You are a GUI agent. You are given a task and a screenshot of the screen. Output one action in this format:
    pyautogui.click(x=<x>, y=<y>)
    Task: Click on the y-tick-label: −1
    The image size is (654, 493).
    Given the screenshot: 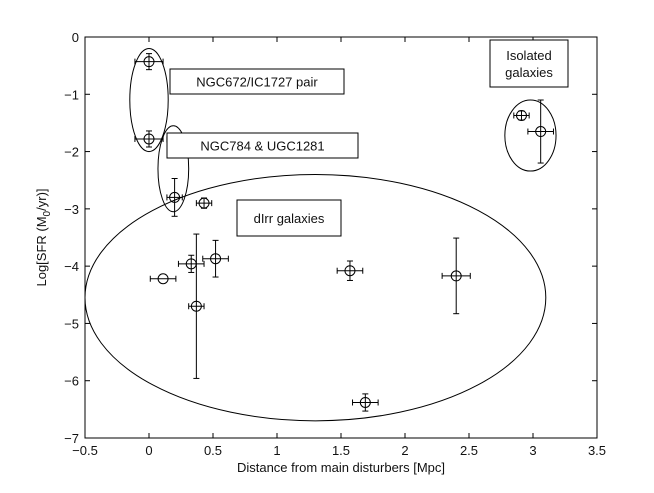 What is the action you would take?
    pyautogui.click(x=71, y=94)
    